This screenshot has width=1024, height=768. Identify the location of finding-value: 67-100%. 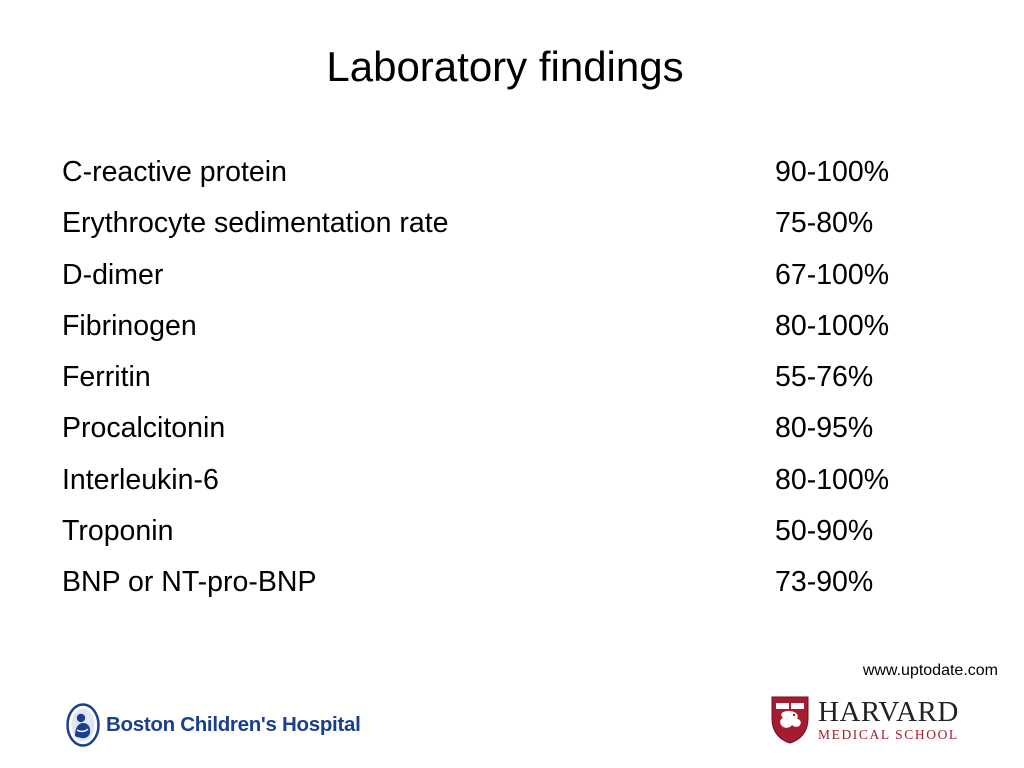
(832, 274).